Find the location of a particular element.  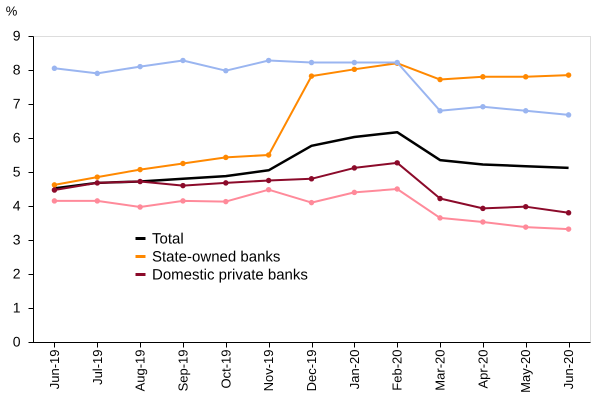

x-tick-label: Jun-20 is located at coordinates (568, 370).